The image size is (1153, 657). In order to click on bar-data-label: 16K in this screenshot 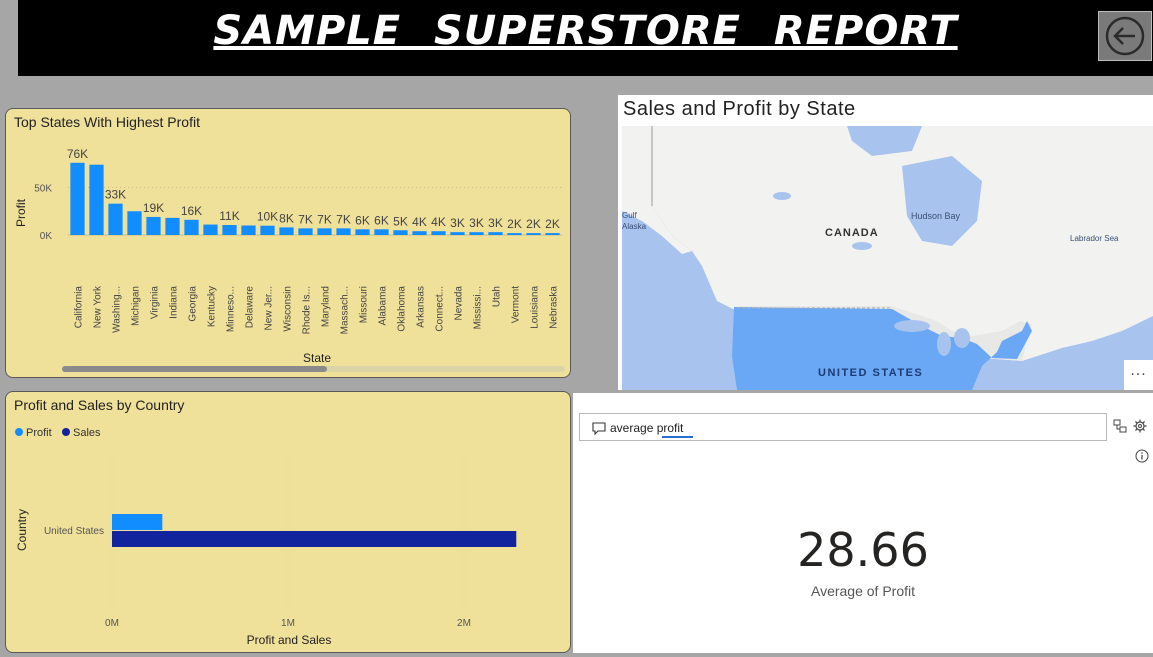, I will do `click(191, 211)`.